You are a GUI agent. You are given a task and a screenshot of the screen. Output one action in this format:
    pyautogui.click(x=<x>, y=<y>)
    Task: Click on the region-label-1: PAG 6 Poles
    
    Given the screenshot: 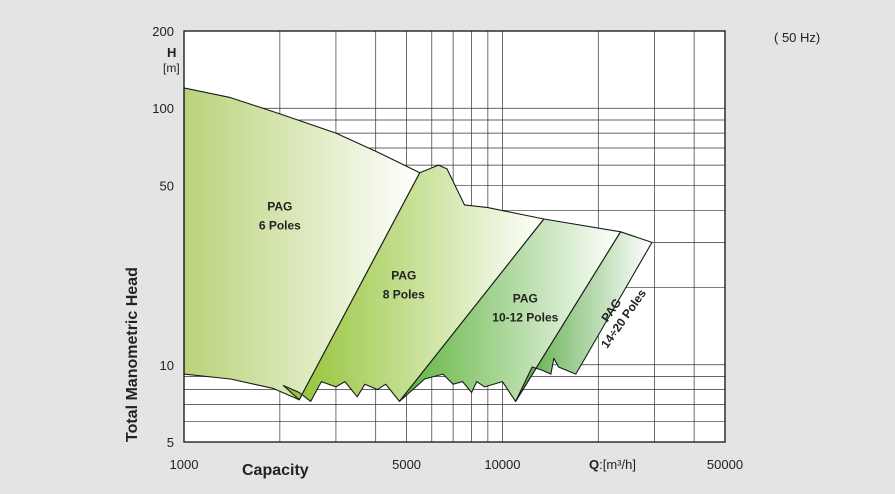 What is the action you would take?
    pyautogui.click(x=280, y=215)
    